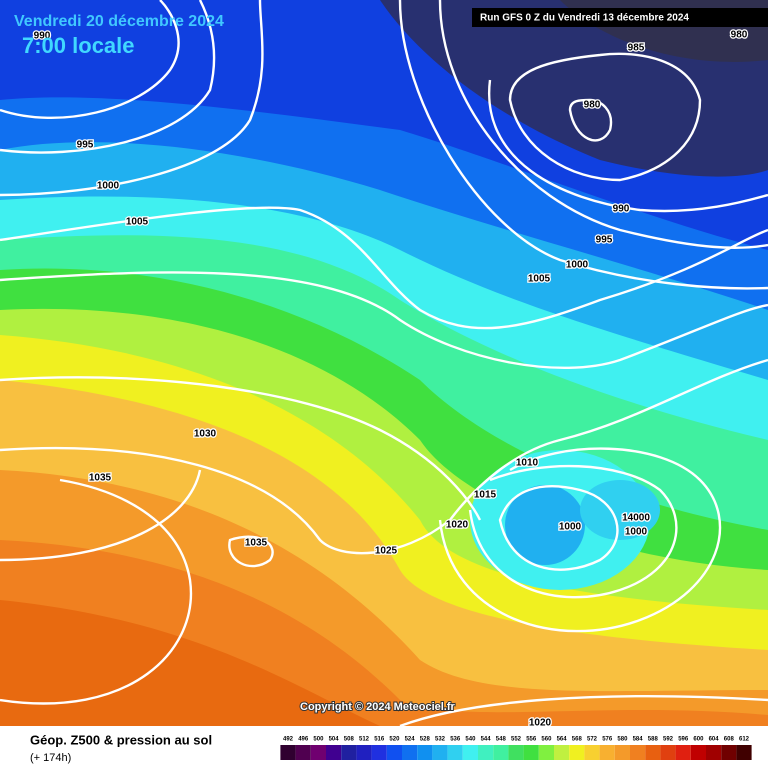 The image size is (768, 773). I want to click on scale-label: 552, so click(516, 740).